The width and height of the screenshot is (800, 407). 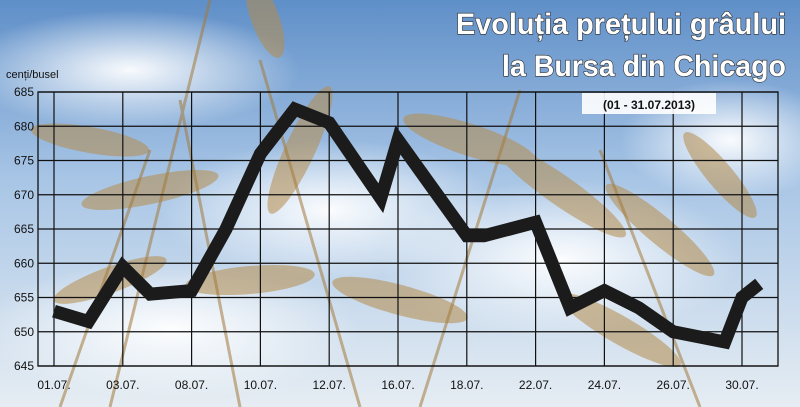 What do you see at coordinates (24, 263) in the screenshot?
I see `y-tick-label: 660` at bounding box center [24, 263].